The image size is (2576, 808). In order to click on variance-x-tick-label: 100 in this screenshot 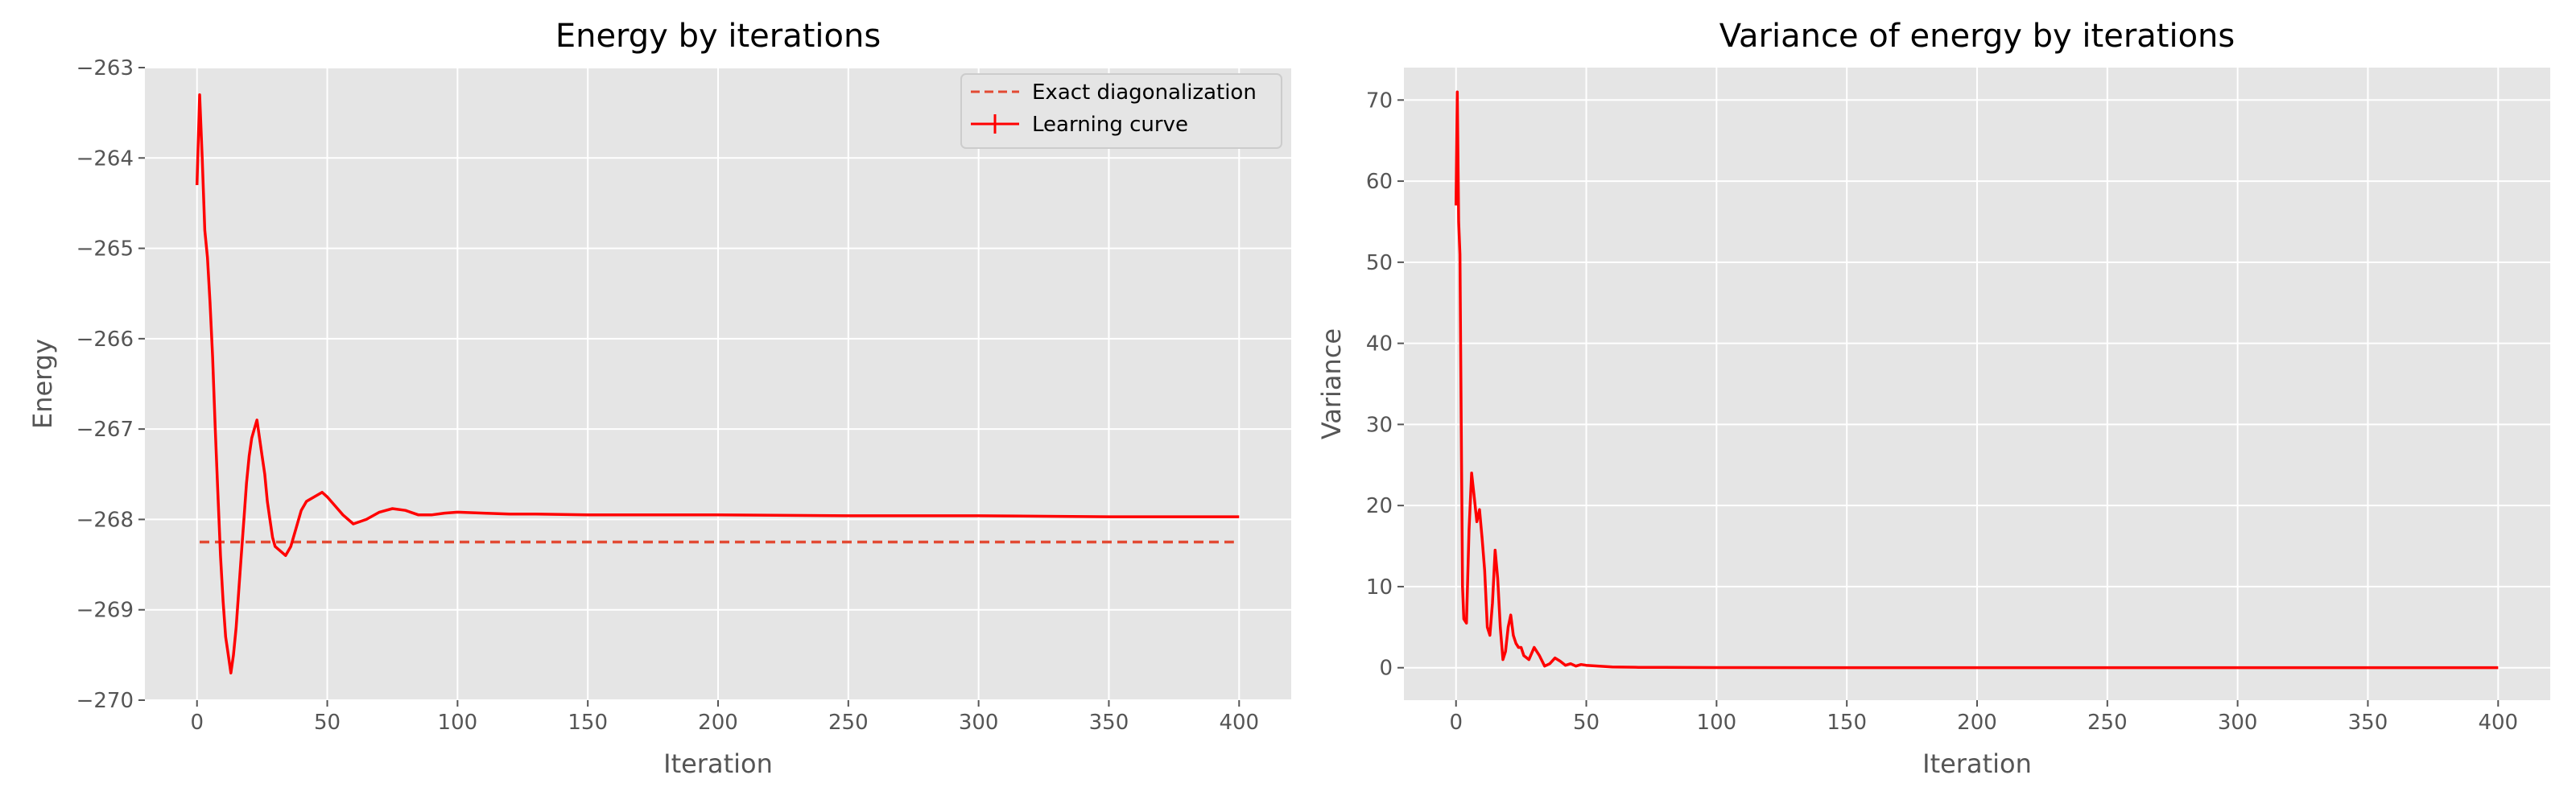, I will do `click(1717, 723)`.